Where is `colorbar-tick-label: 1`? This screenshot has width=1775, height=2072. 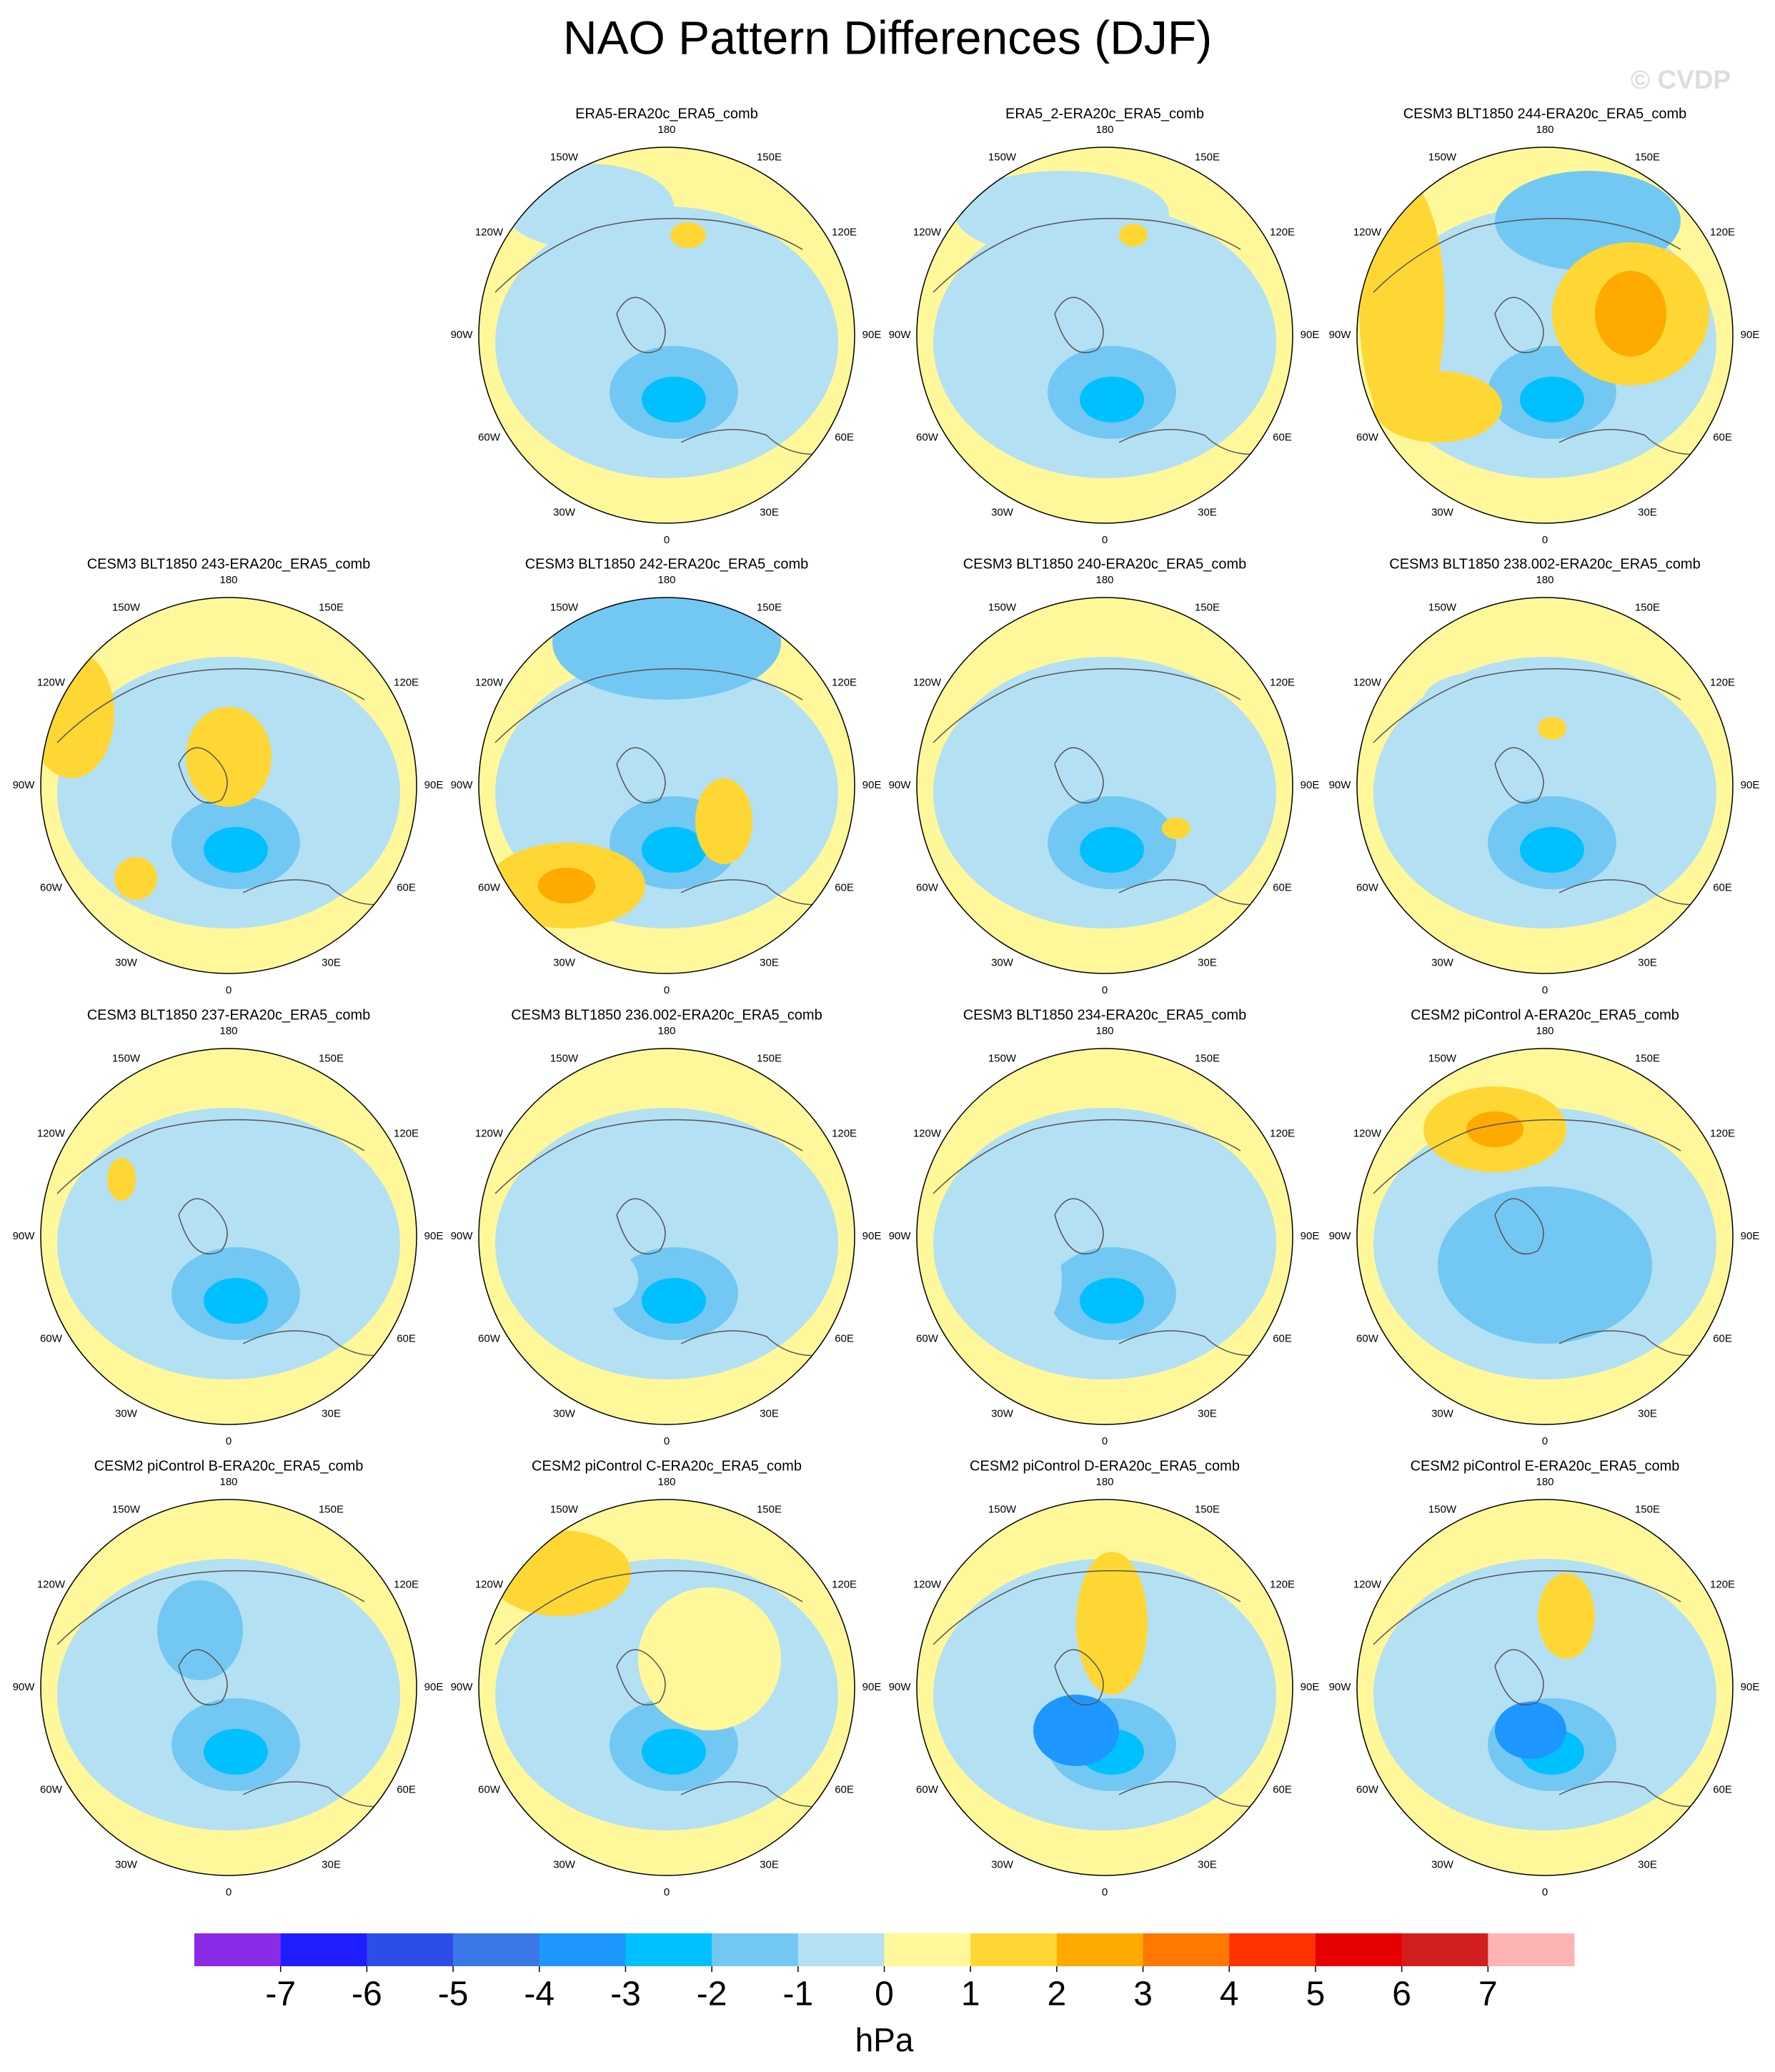
colorbar-tick-label: 1 is located at coordinates (970, 1994).